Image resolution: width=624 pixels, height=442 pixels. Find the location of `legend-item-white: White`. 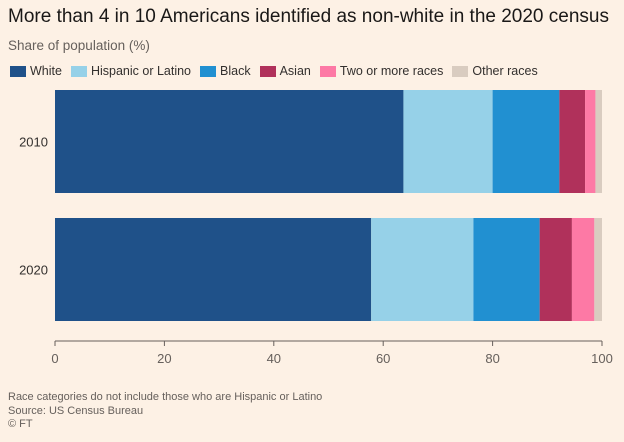

legend-item-white: White is located at coordinates (36, 71).